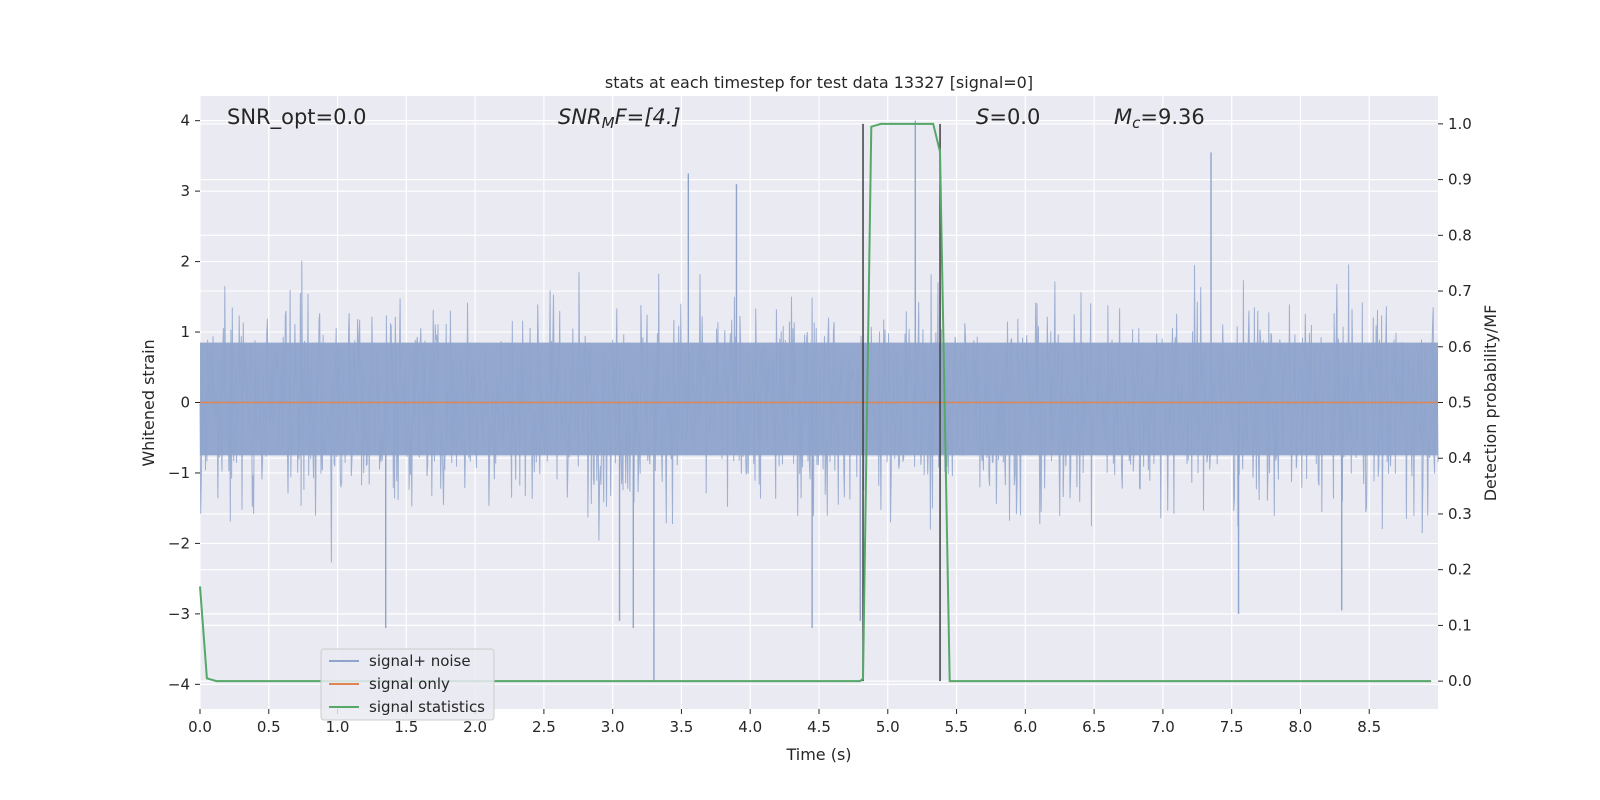 Image resolution: width=1600 pixels, height=800 pixels. What do you see at coordinates (179, 473) in the screenshot?
I see `y-tick-label: −1` at bounding box center [179, 473].